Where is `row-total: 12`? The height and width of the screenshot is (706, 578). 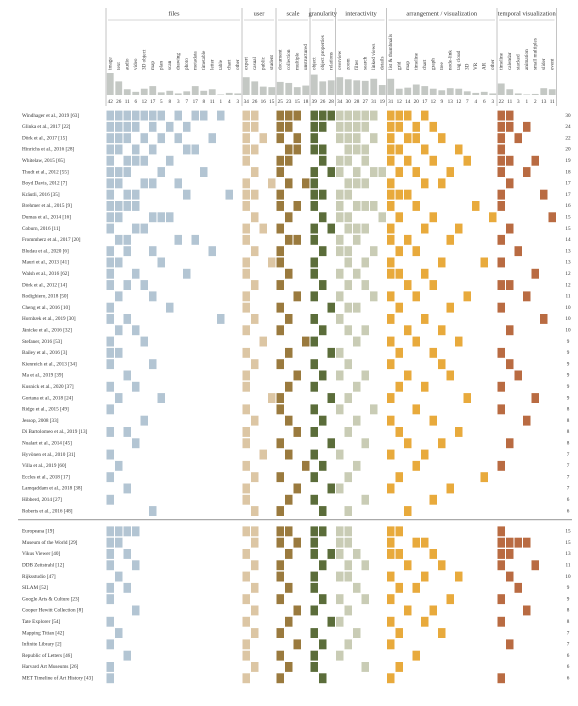
row-total: 12 is located at coordinates (568, 285).